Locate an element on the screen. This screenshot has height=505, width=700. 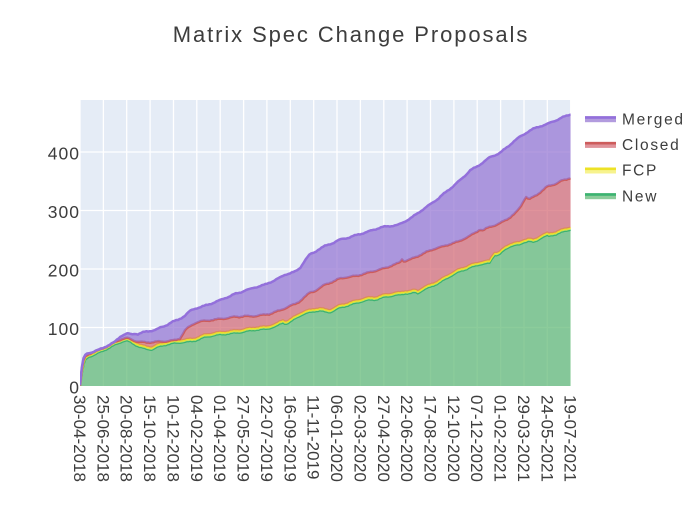
svg-text: 07-12-2020 is located at coordinates (476, 438).